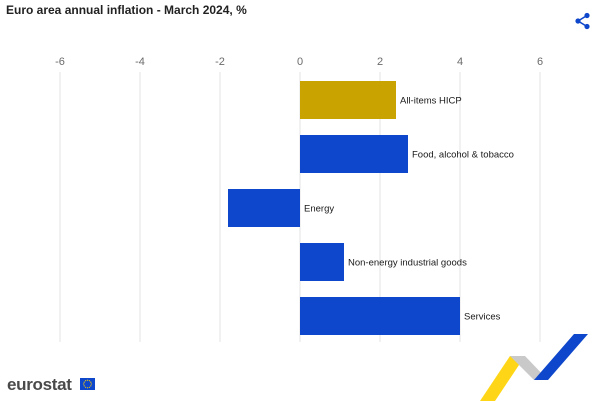 The image size is (600, 401). Describe the element at coordinates (540, 62) in the screenshot. I see `x-tick-label: 6` at that location.